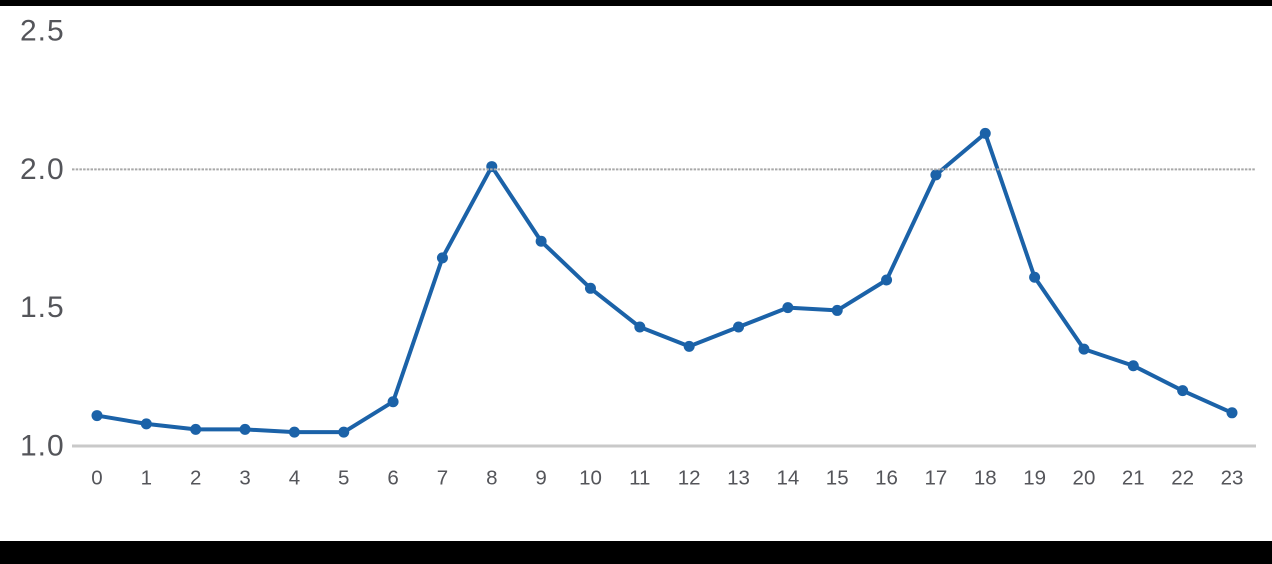 Image resolution: width=1272 pixels, height=564 pixels. I want to click on x-tick-label: 19, so click(1034, 478).